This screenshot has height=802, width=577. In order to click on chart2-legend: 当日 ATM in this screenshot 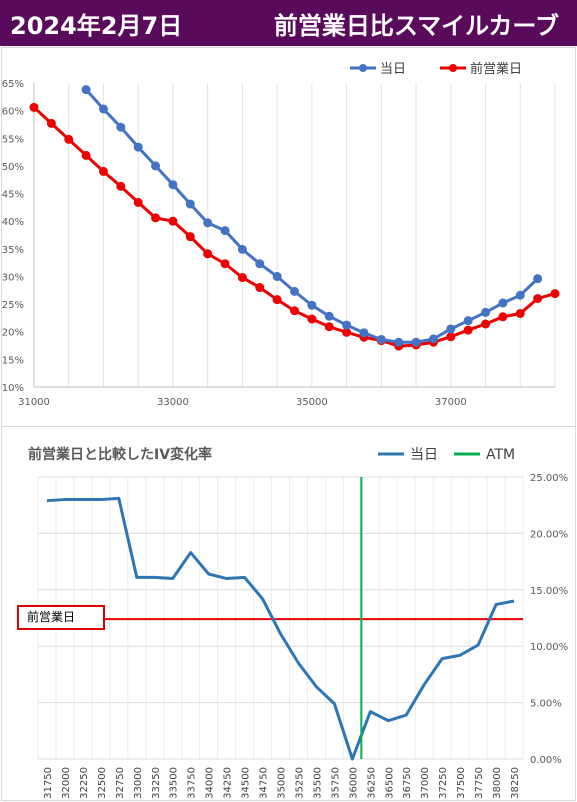, I will do `click(446, 455)`.